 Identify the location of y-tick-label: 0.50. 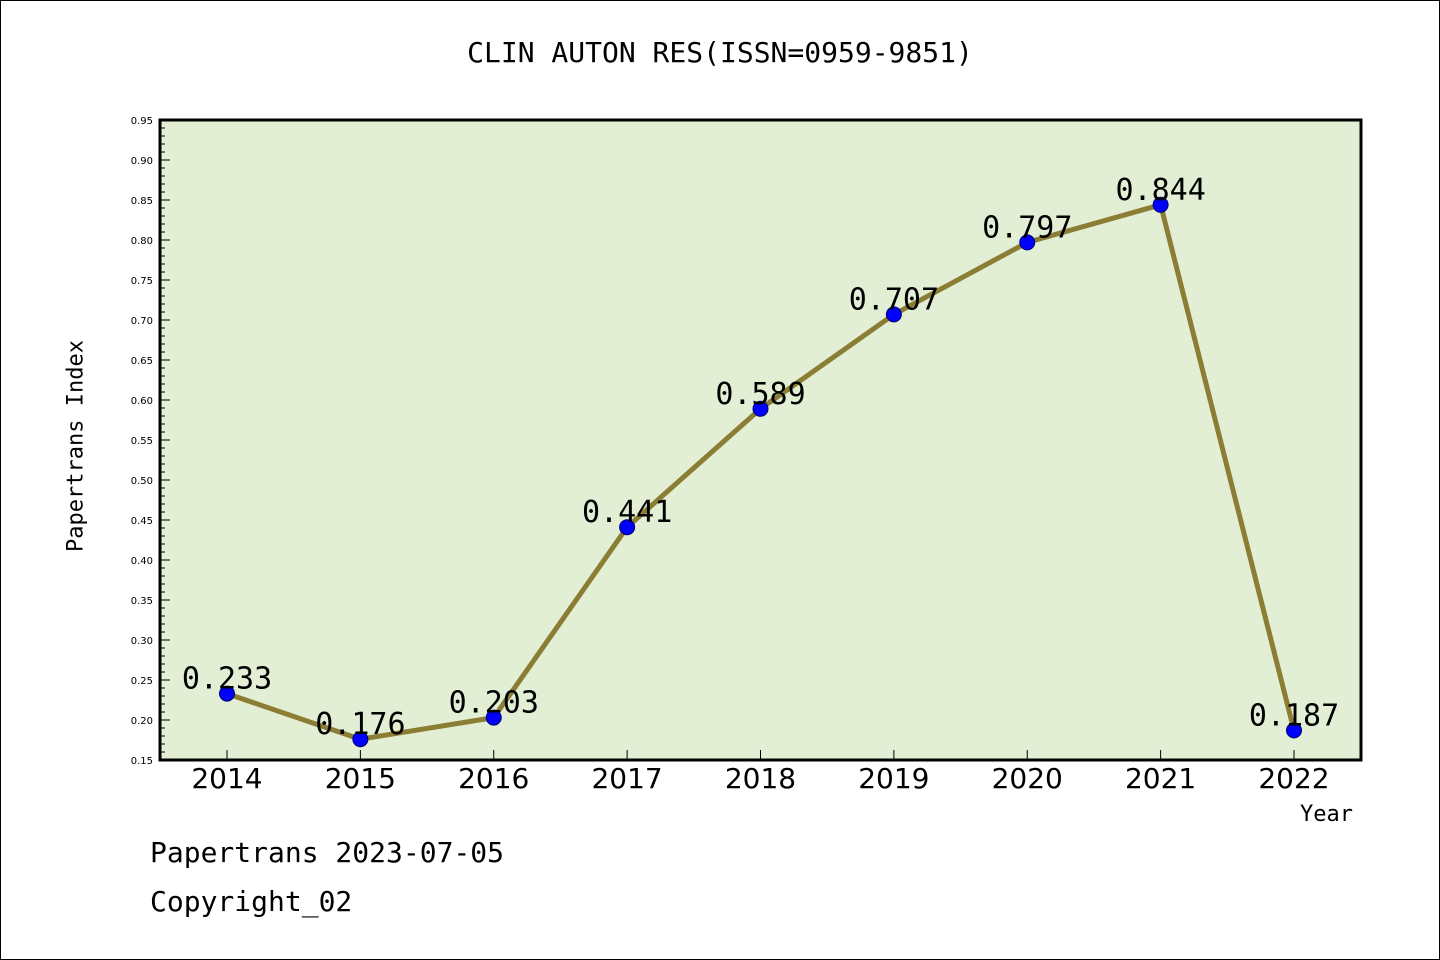
(142, 481).